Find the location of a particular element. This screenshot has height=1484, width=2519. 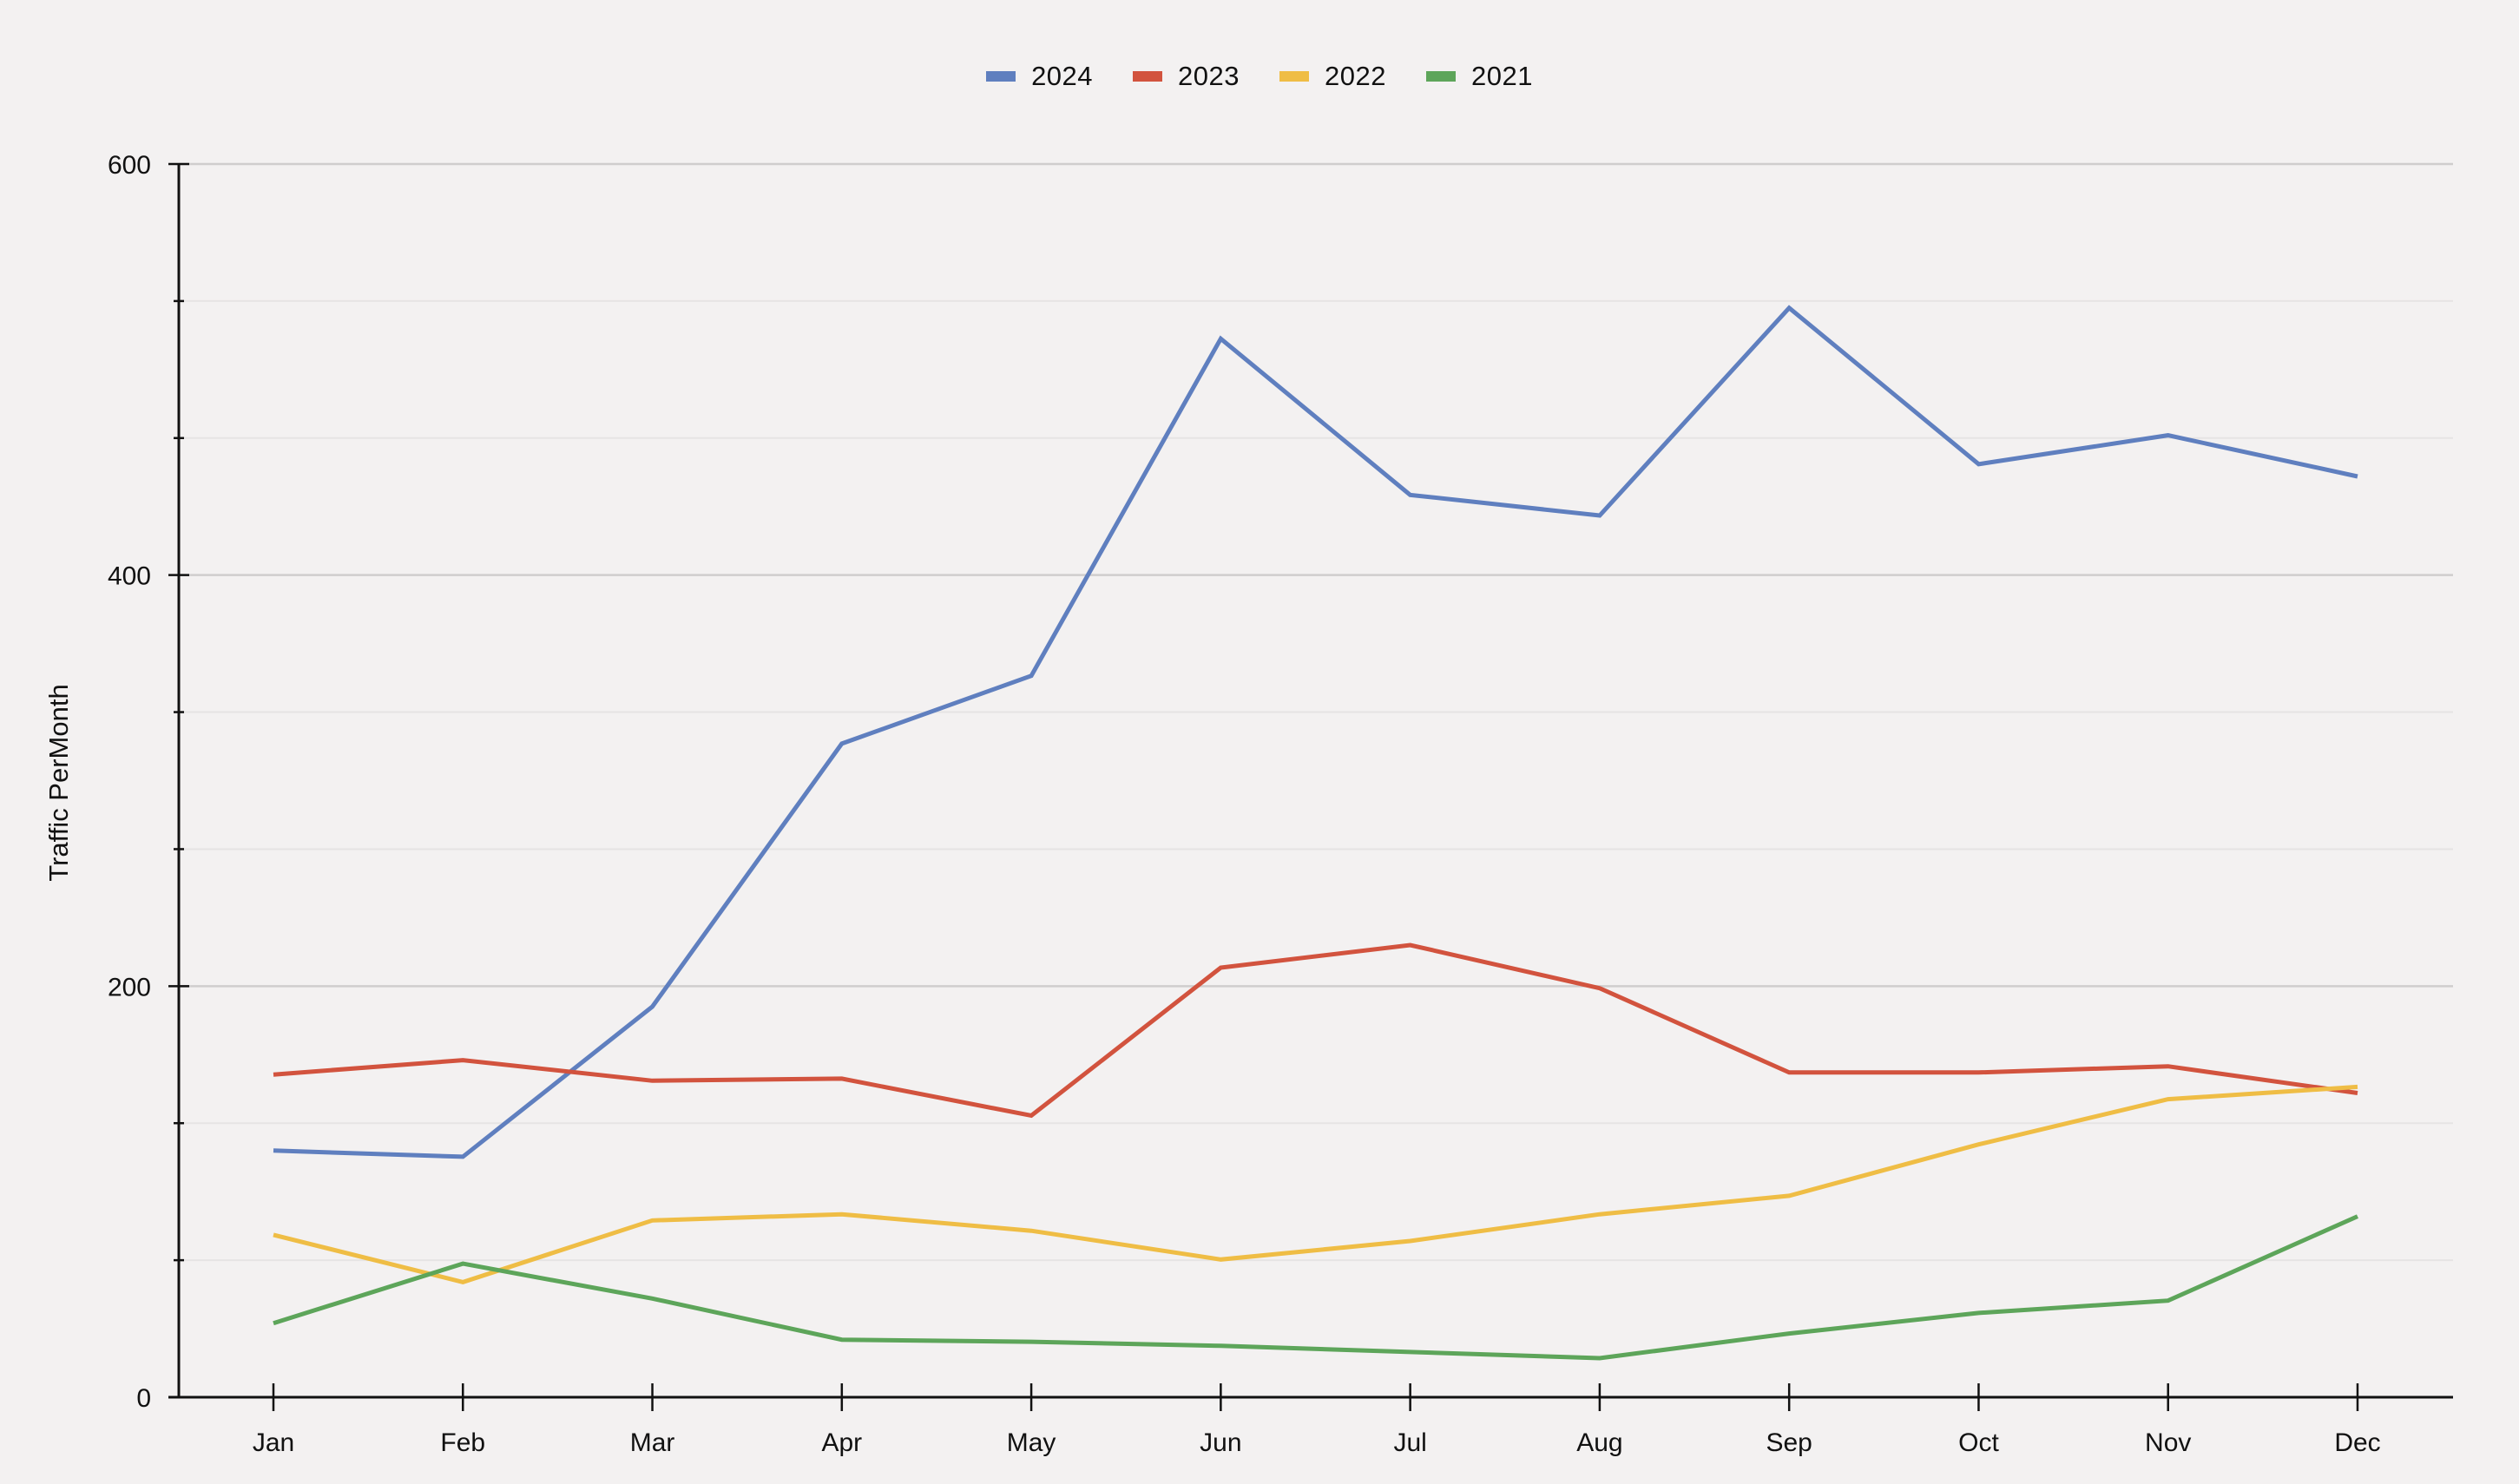

x-tick-label: Dec is located at coordinates (2357, 1442).